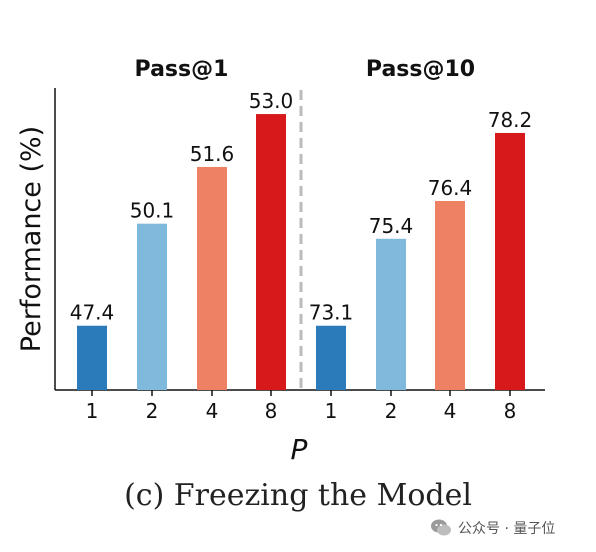 This screenshot has width=596, height=552. Describe the element at coordinates (92, 313) in the screenshot. I see `data-label-1-1: 47.4` at that location.